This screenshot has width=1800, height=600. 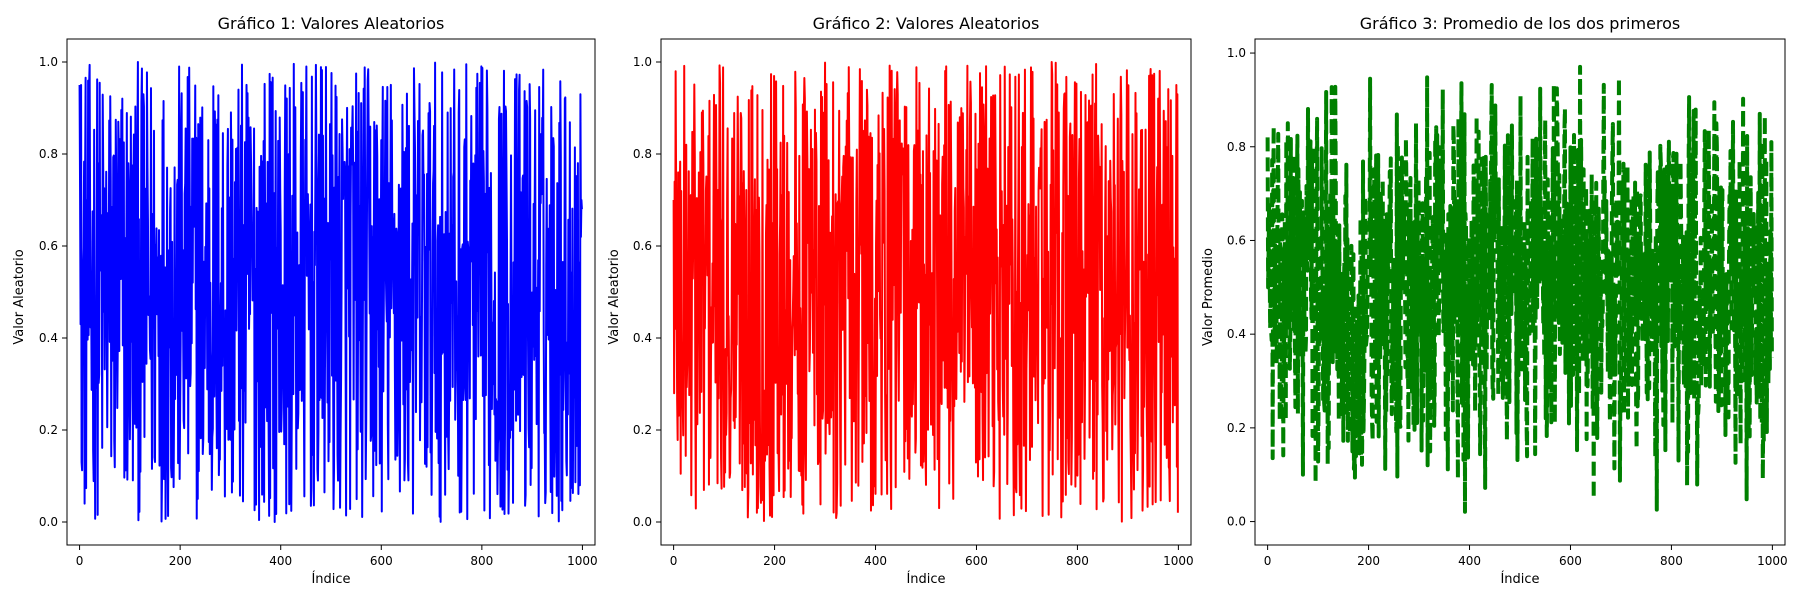 I want to click on chart-title: Gráfico 2: Valores Aleatorios, so click(x=926, y=23).